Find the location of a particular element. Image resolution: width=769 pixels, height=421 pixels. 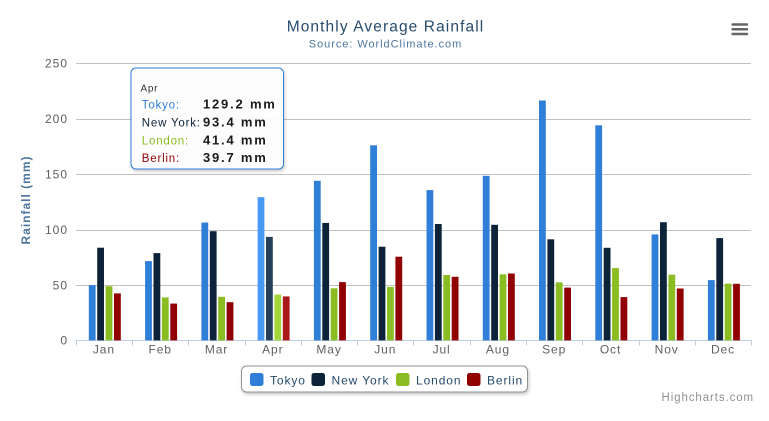

svg-text: Jul is located at coordinates (442, 350).